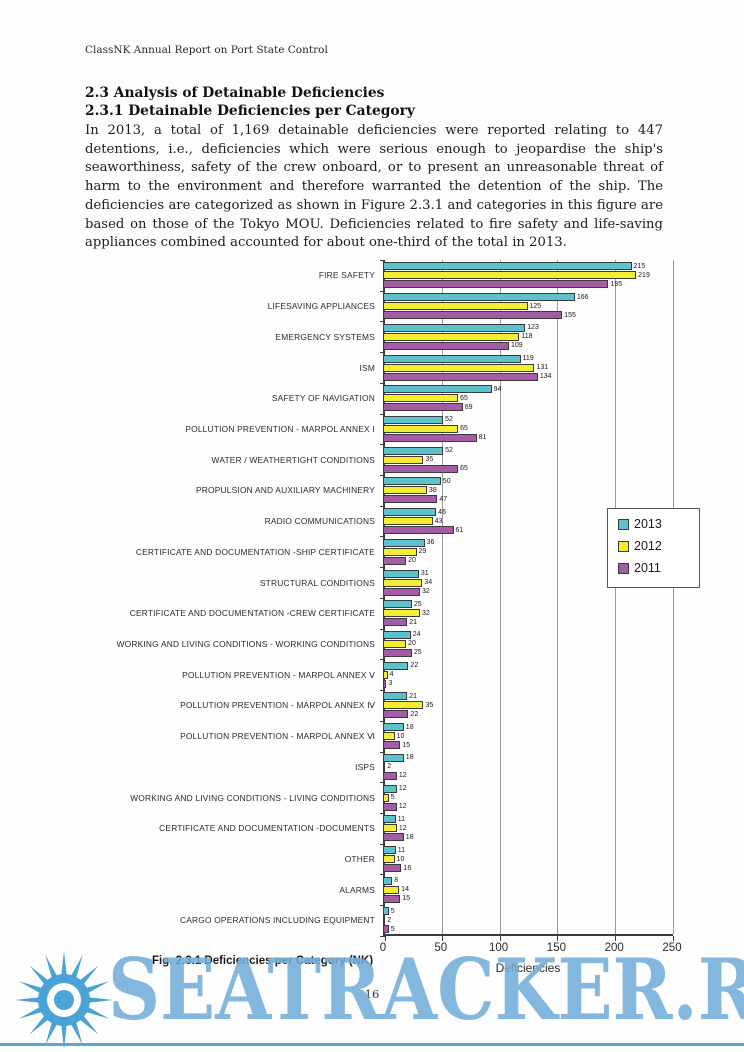 The image size is (744, 1052). What do you see at coordinates (317, 582) in the screenshot?
I see `category-label: STRUCTURAL CONDITIONS` at bounding box center [317, 582].